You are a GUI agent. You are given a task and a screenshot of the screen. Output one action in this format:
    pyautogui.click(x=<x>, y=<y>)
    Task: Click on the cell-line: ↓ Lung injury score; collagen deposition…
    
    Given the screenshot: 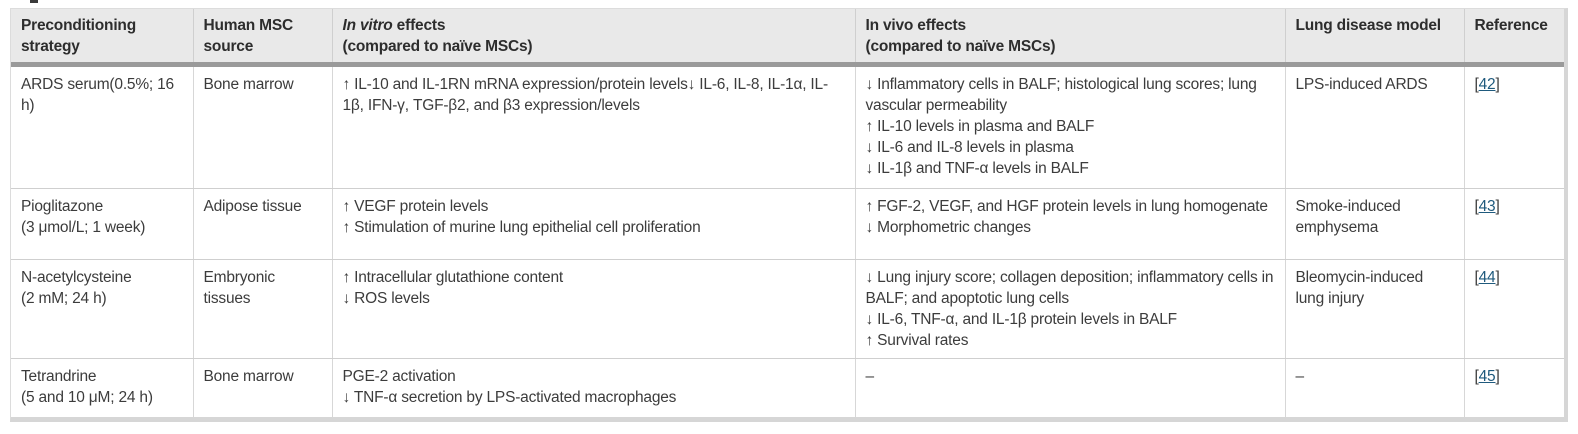 What is the action you would take?
    pyautogui.click(x=1069, y=288)
    